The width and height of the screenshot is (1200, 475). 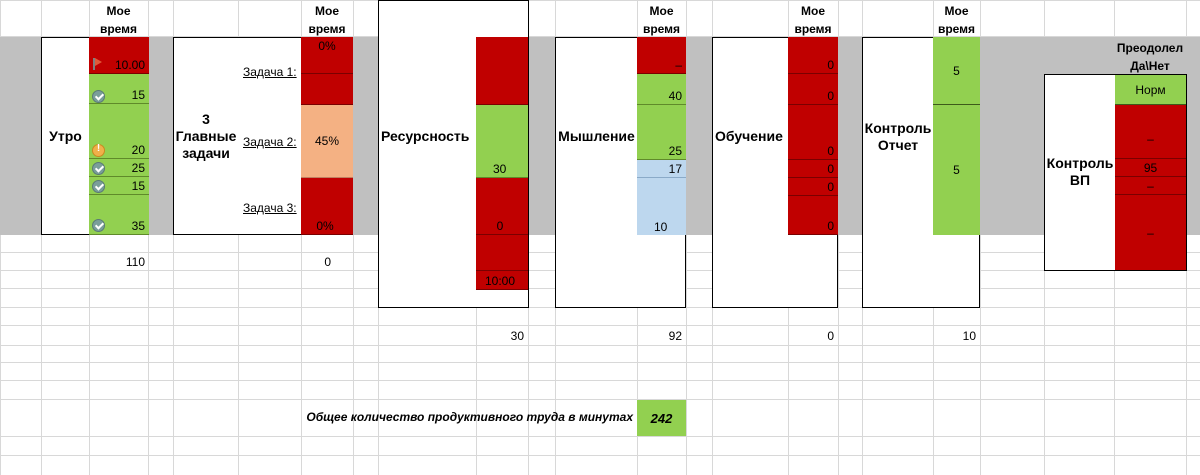 What do you see at coordinates (119, 168) in the screenshot?
I see `morning-cell: 25` at bounding box center [119, 168].